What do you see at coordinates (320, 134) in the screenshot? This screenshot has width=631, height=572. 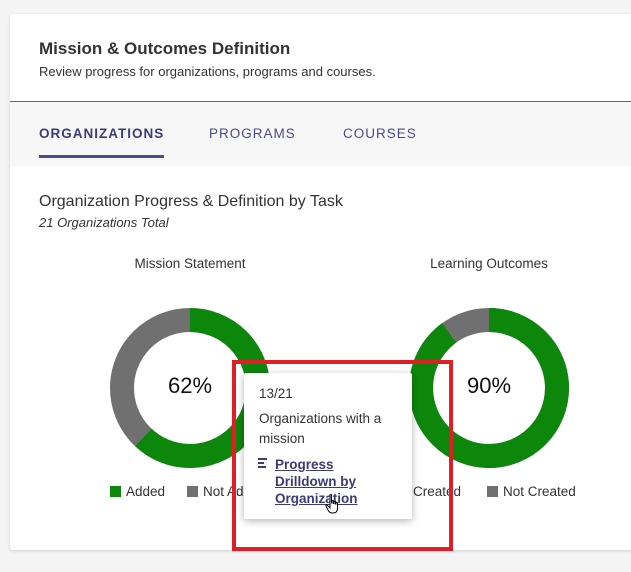 I see `tab-bar: ORGANIZATIONS PROGRAMS COURSES` at bounding box center [320, 134].